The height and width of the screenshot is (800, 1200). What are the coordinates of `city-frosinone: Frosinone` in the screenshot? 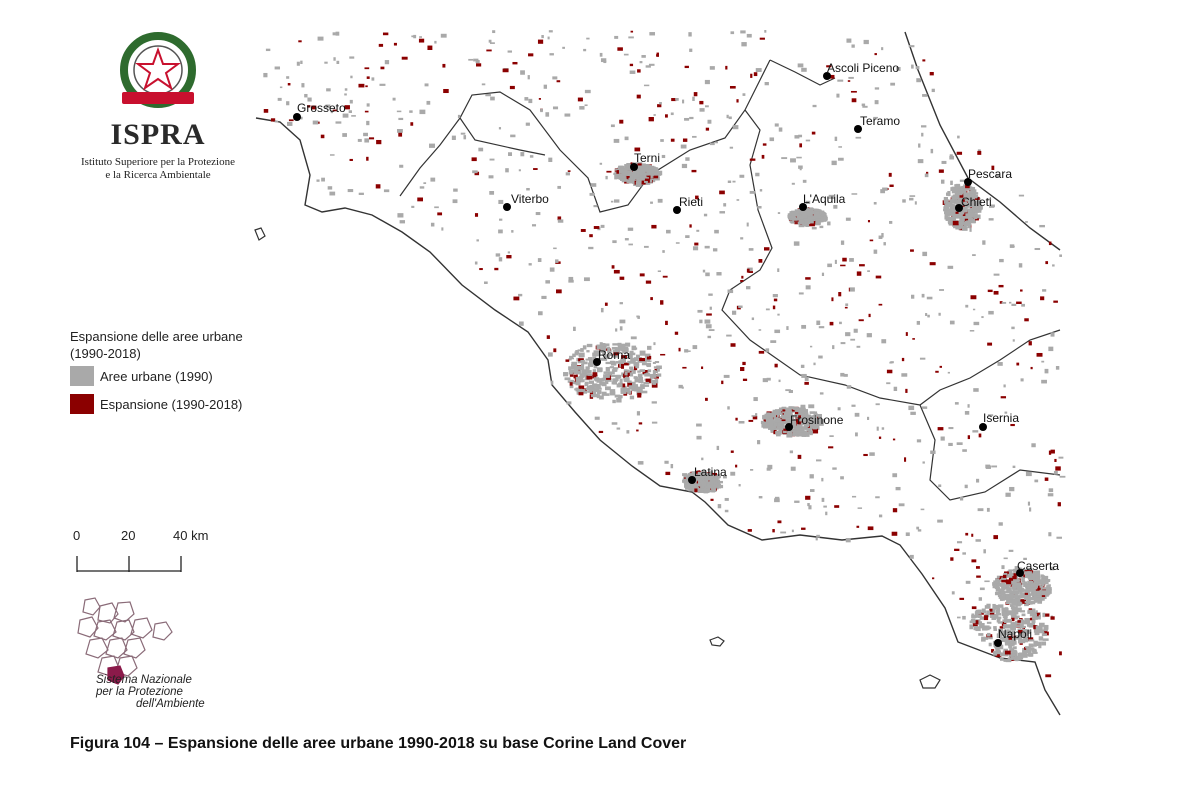 It's located at (814, 422).